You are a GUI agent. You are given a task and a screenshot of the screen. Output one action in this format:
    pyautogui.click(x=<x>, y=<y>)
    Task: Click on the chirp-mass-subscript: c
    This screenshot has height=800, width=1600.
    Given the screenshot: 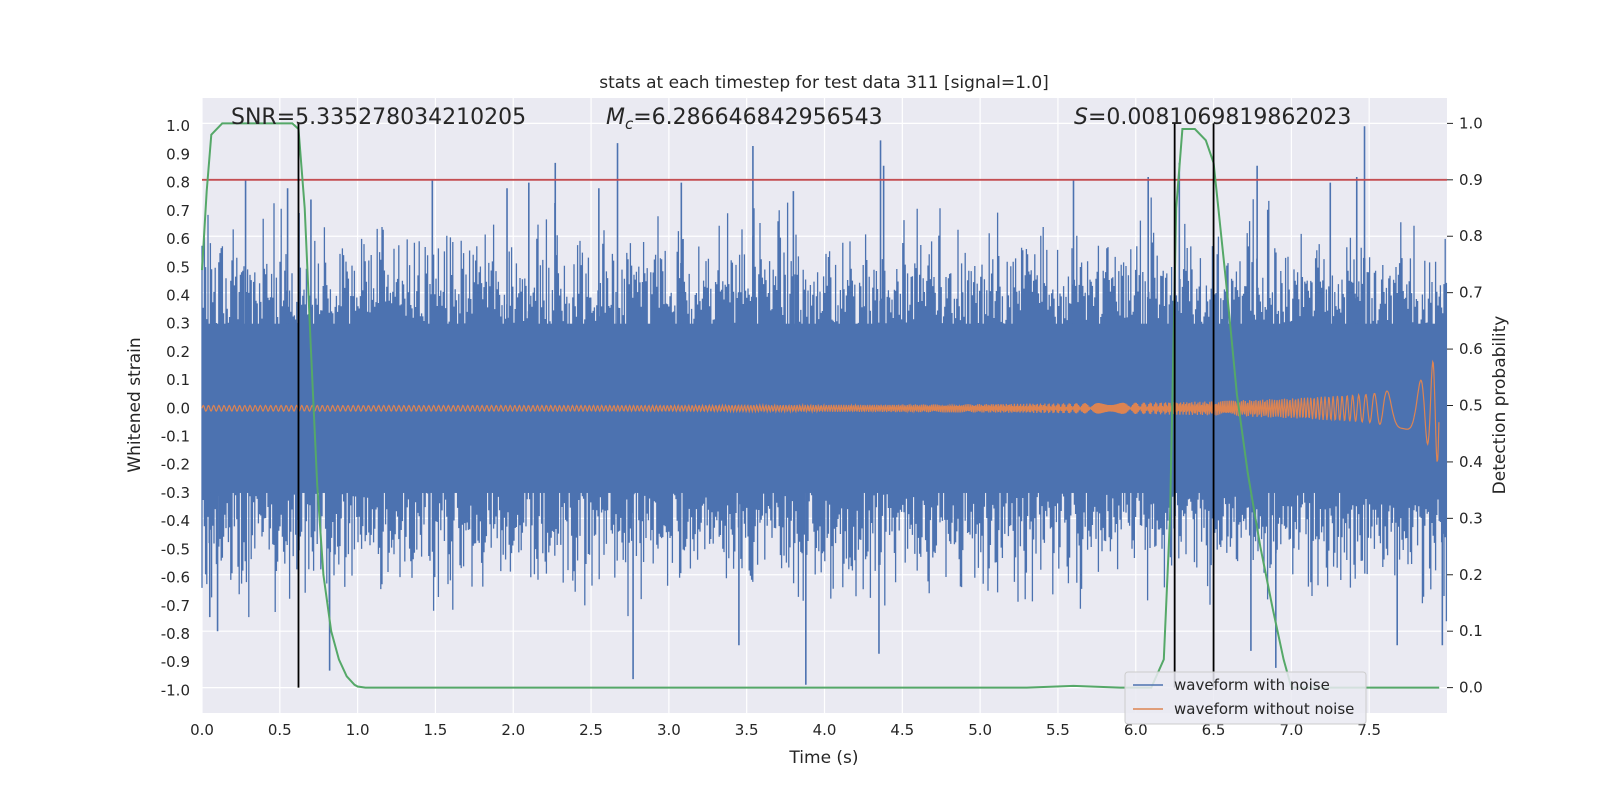 What is the action you would take?
    pyautogui.click(x=629, y=124)
    